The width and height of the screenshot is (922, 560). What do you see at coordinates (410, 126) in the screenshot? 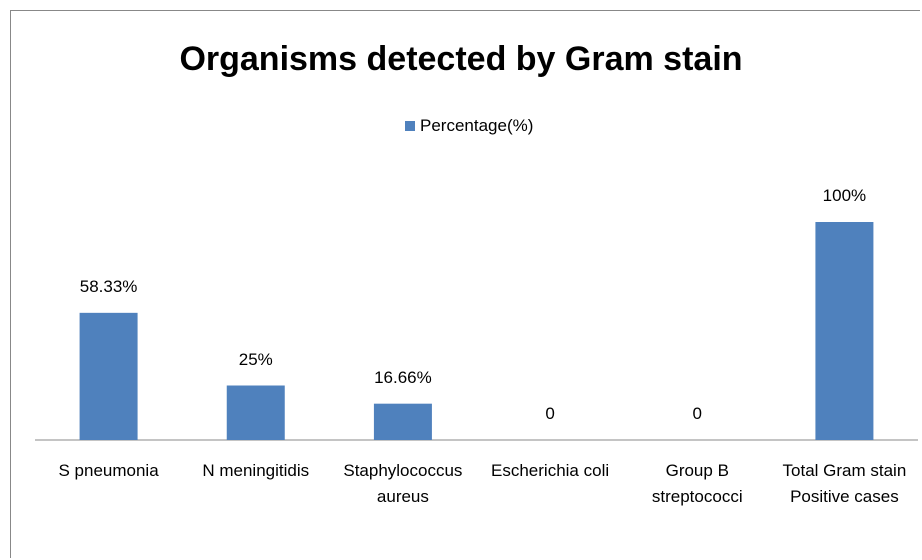
I see `legend-swatch` at bounding box center [410, 126].